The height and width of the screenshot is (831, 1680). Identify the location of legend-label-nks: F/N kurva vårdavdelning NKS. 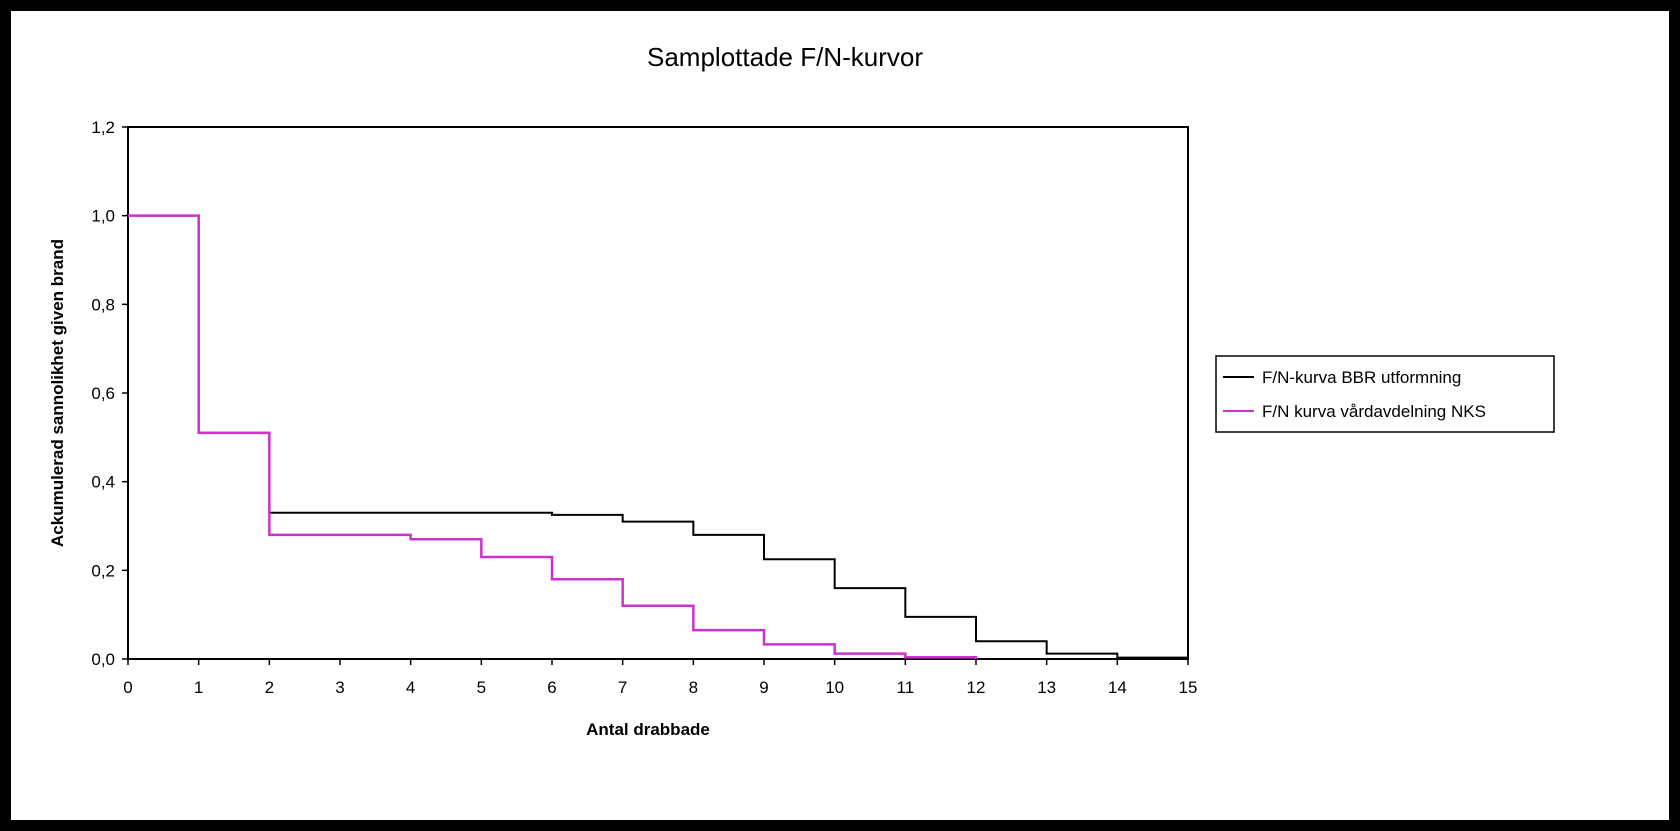
(1374, 411).